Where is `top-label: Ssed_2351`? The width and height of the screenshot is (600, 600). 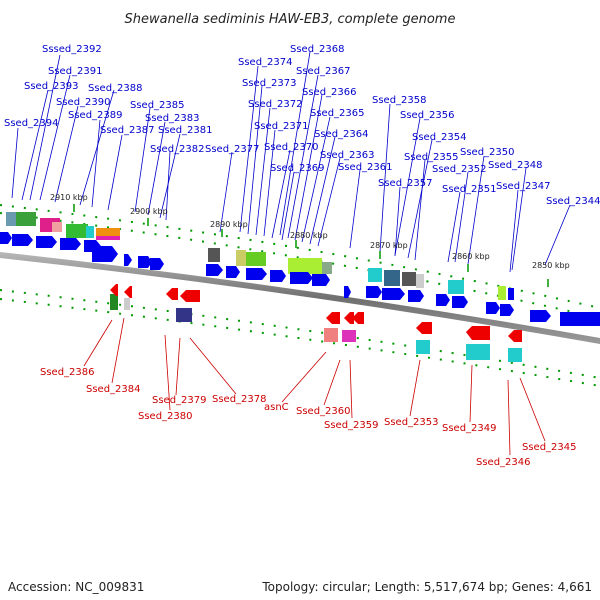 top-label: Ssed_2351 is located at coordinates (469, 189).